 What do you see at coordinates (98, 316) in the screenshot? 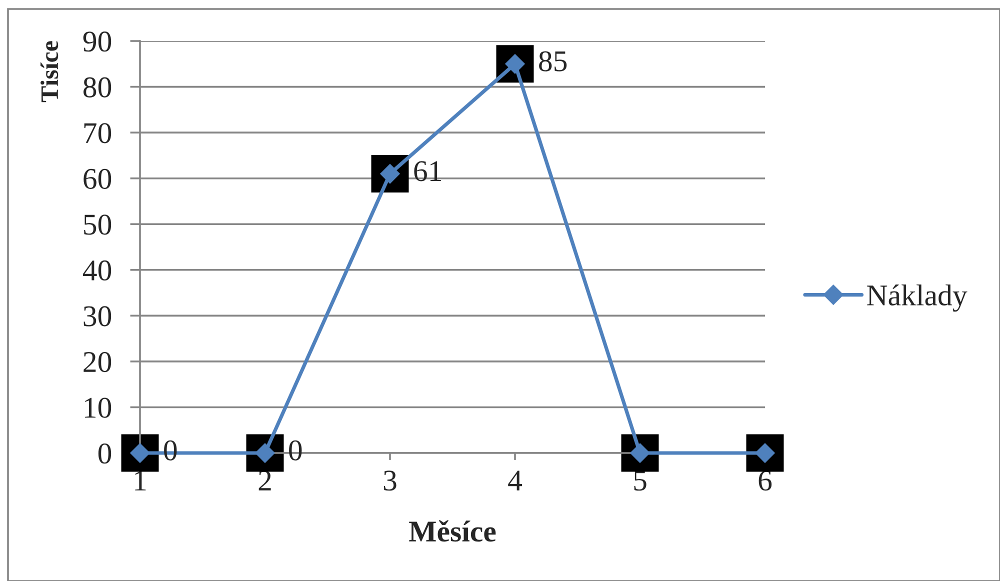
I see `y-tick-label: 30` at bounding box center [98, 316].